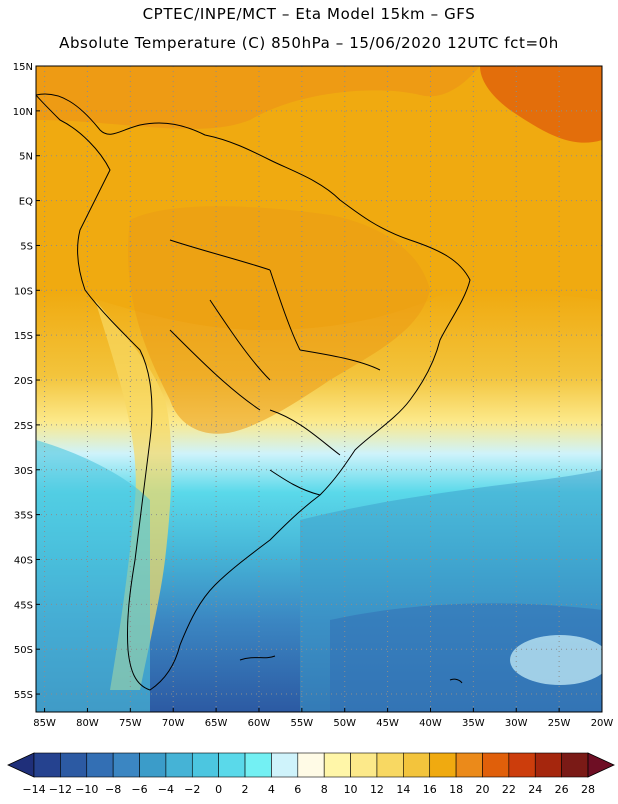  What do you see at coordinates (302, 723) in the screenshot?
I see `lon-tick-label: 55W` at bounding box center [302, 723].